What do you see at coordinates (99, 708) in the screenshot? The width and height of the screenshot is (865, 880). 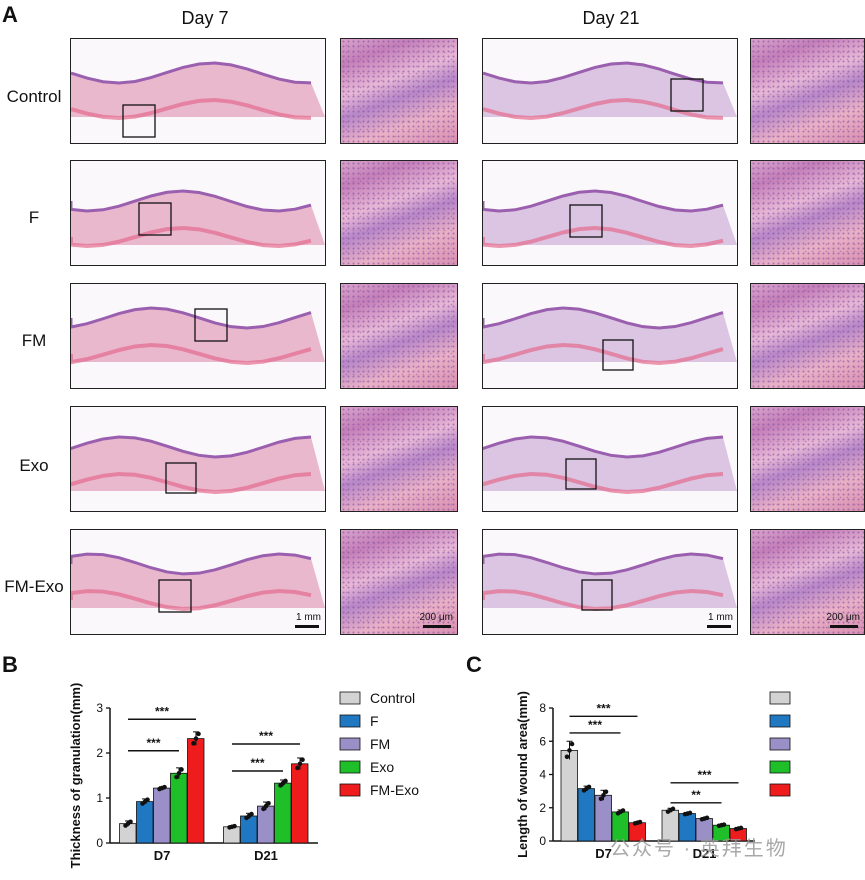 I see `y-tick-label: 3` at bounding box center [99, 708].